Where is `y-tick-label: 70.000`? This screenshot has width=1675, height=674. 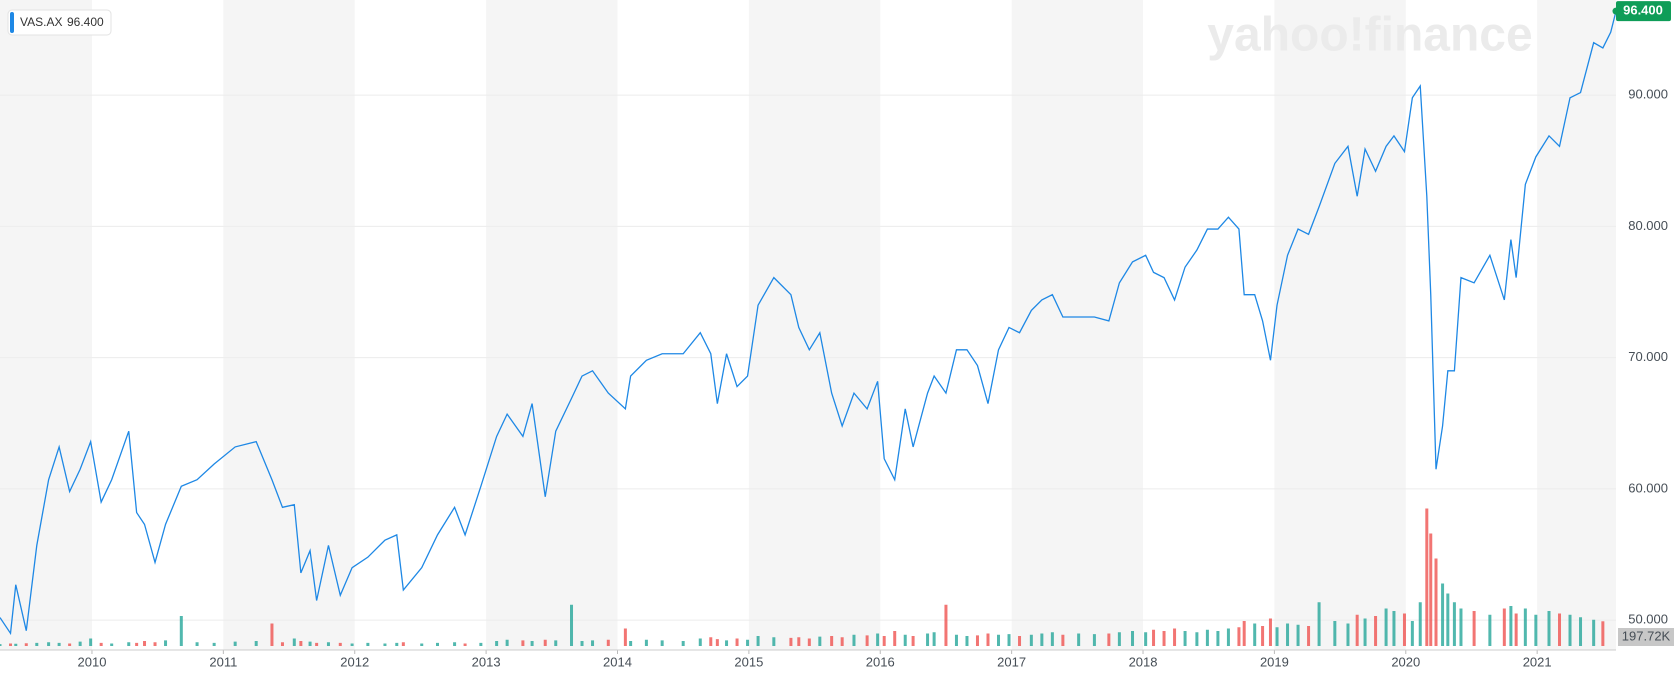
y-tick-label: 70.000 is located at coordinates (1648, 356).